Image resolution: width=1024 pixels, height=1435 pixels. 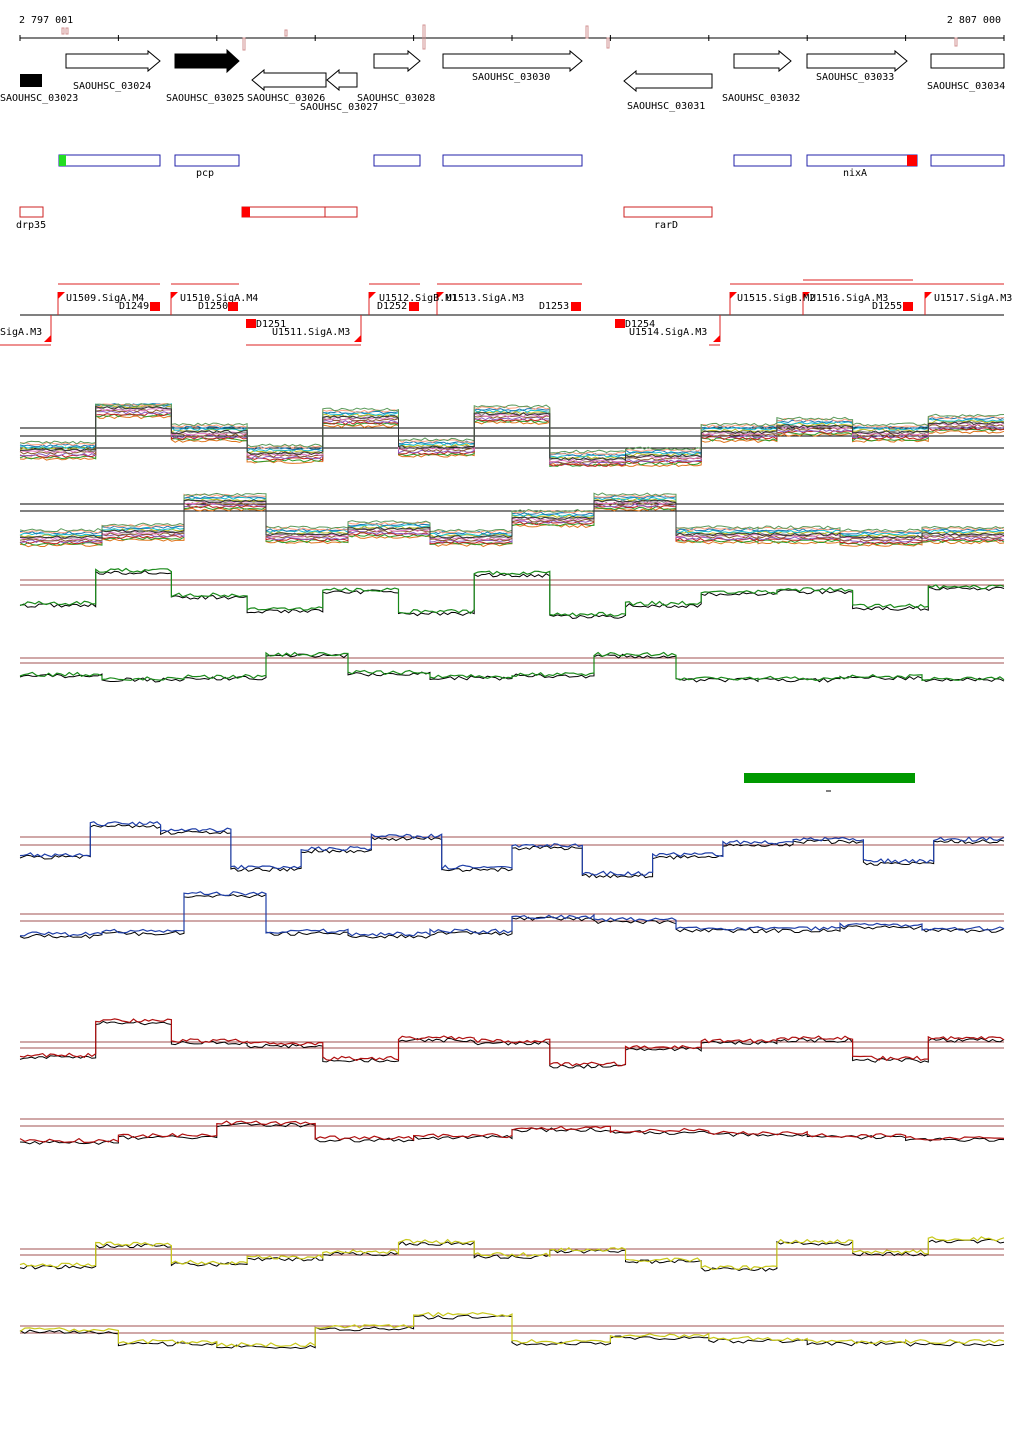 I want to click on tu-label: SigA.M3, so click(x=21, y=332).